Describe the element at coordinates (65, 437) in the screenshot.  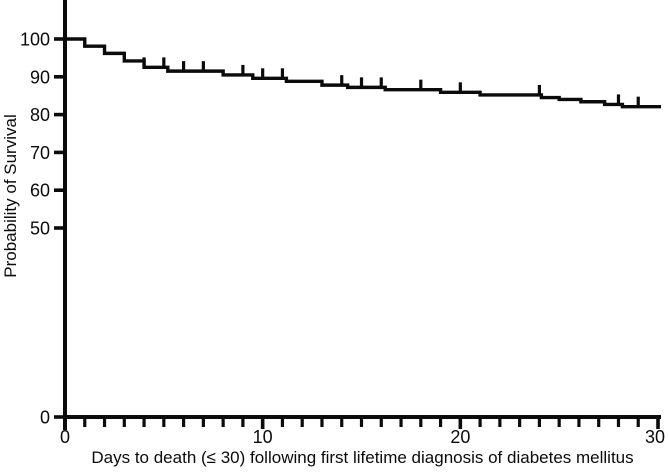
I see `x-tick-label: 0` at that location.